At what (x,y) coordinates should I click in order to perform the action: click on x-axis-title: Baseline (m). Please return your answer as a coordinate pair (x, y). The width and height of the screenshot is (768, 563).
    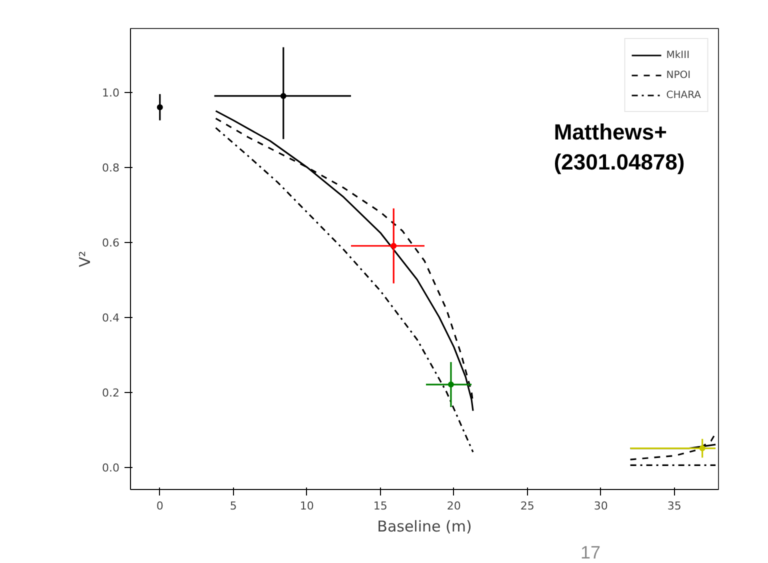
    Looking at the image, I should click on (424, 527).